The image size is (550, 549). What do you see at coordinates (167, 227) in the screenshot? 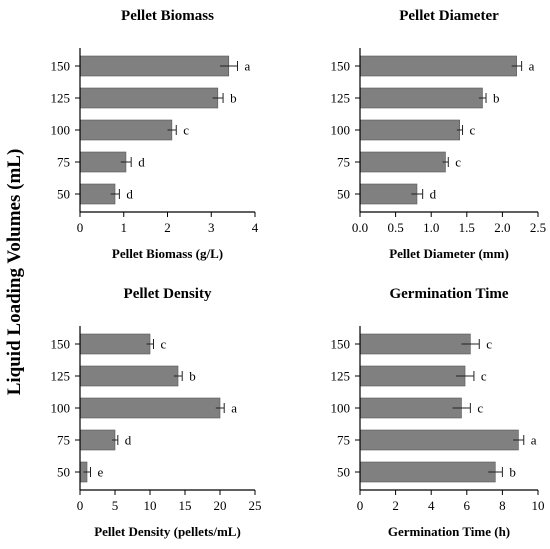
I see `x-tick-label-2: 2` at bounding box center [167, 227].